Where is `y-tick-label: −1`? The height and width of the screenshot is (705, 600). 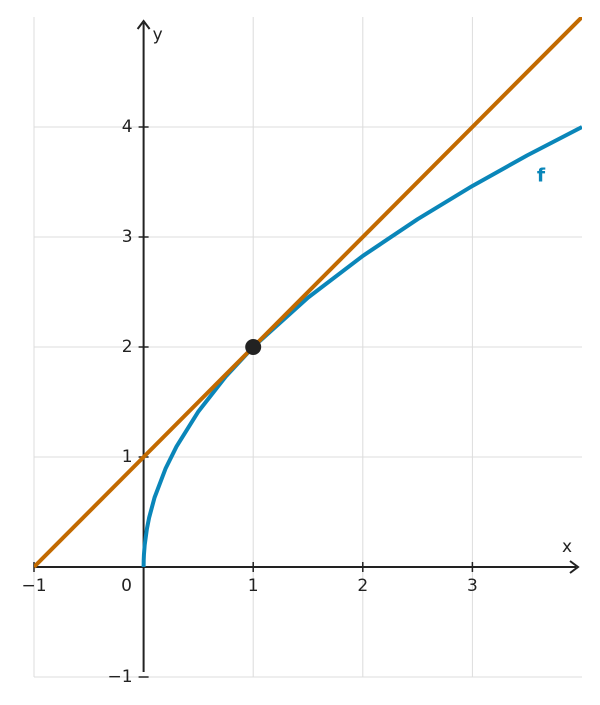
y-tick-label: −1 is located at coordinates (120, 677).